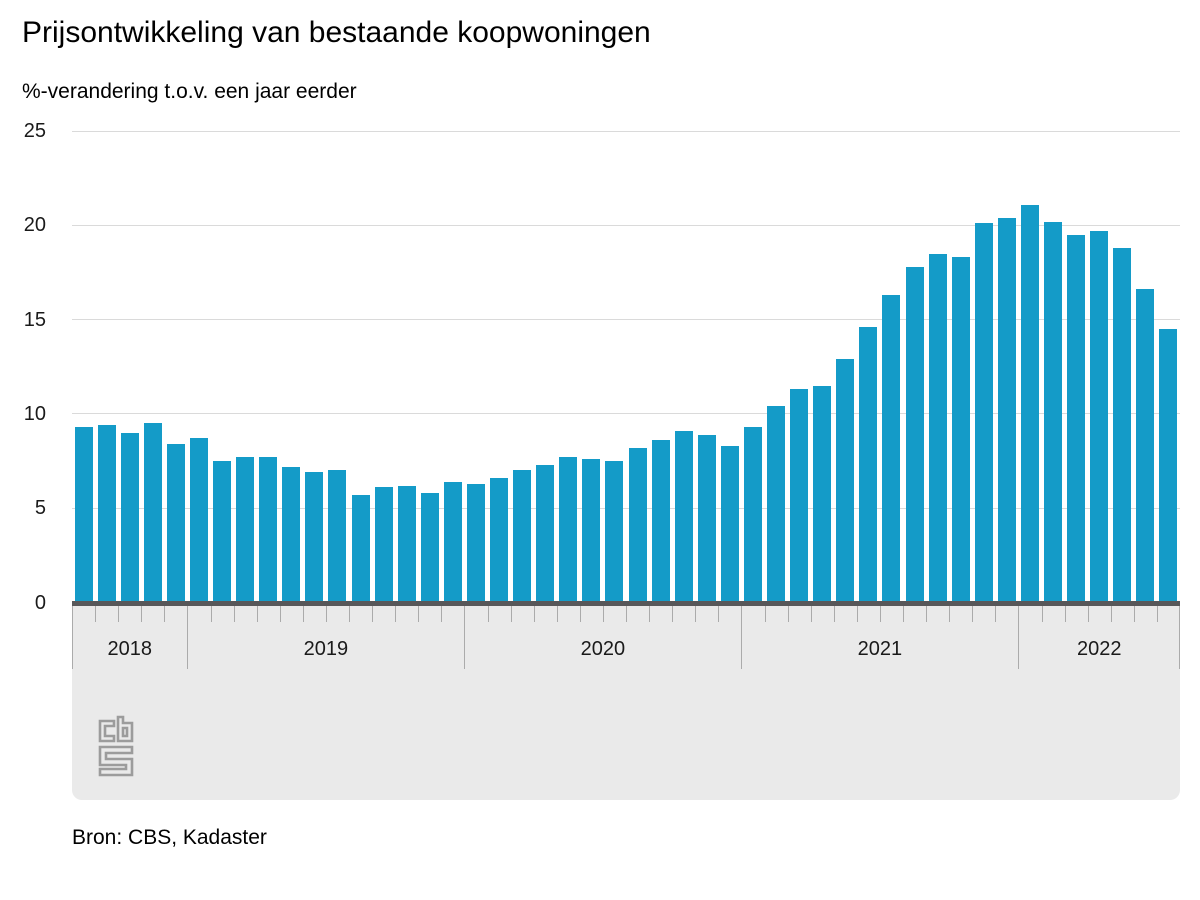 This screenshot has height=900, width=1200. I want to click on year-label: 2022, so click(1099, 649).